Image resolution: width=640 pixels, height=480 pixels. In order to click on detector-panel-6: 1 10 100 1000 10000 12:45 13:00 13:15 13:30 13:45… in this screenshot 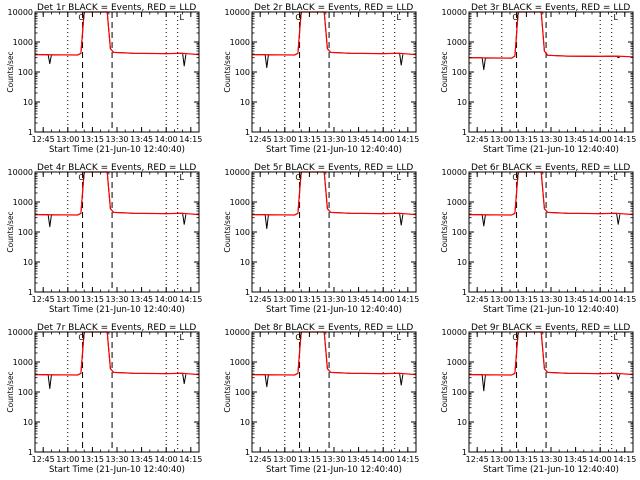, I will do `click(538, 239)`.